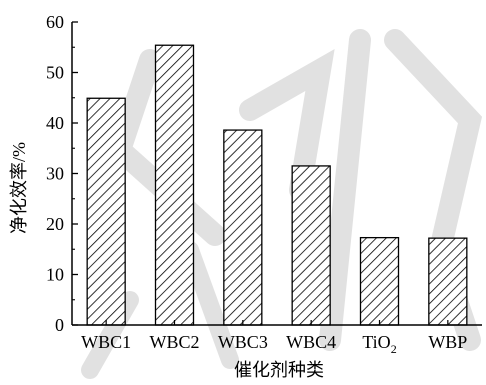 The image size is (486, 385). What do you see at coordinates (447, 342) in the screenshot?
I see `x-category-label: WBP` at bounding box center [447, 342].